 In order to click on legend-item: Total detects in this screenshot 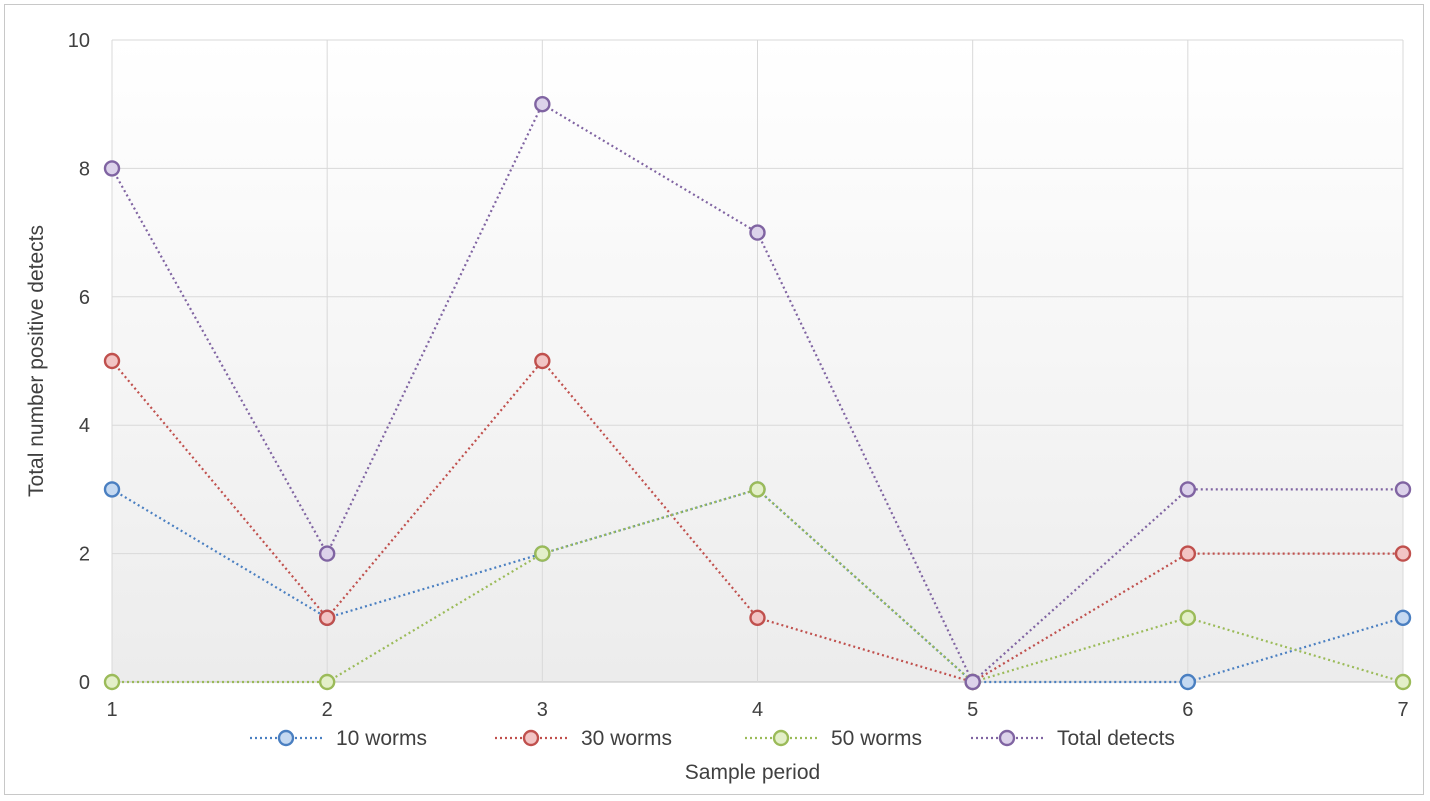, I will do `click(1073, 738)`.